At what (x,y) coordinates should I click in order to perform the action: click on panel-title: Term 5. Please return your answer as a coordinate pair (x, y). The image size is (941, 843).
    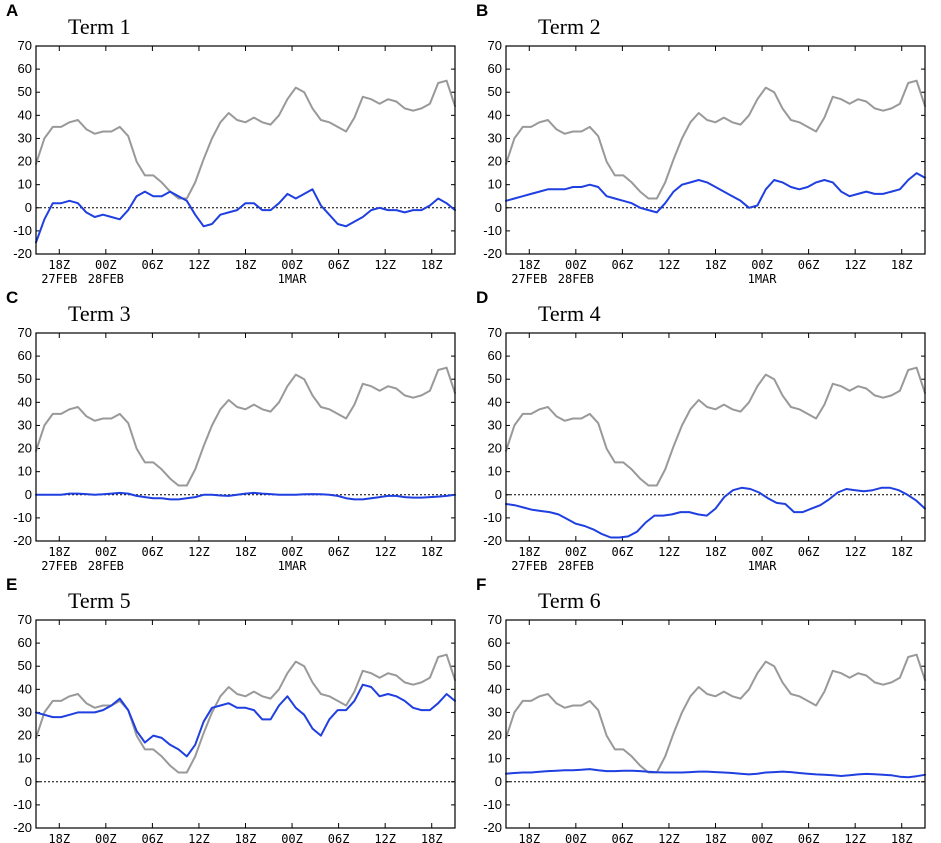
    Looking at the image, I should click on (99, 600).